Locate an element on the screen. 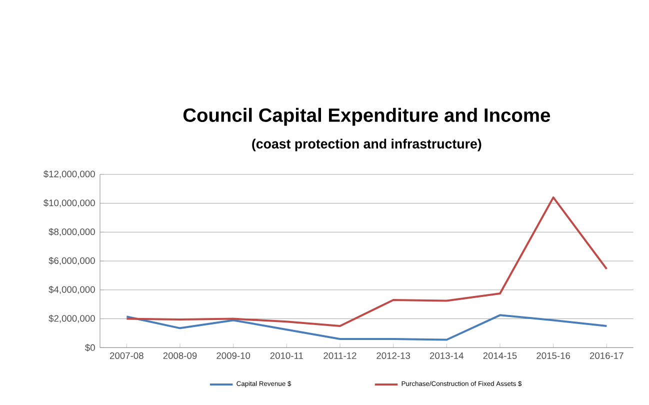  chart-subtitle: (coast protection and infrastructure) is located at coordinates (367, 145).